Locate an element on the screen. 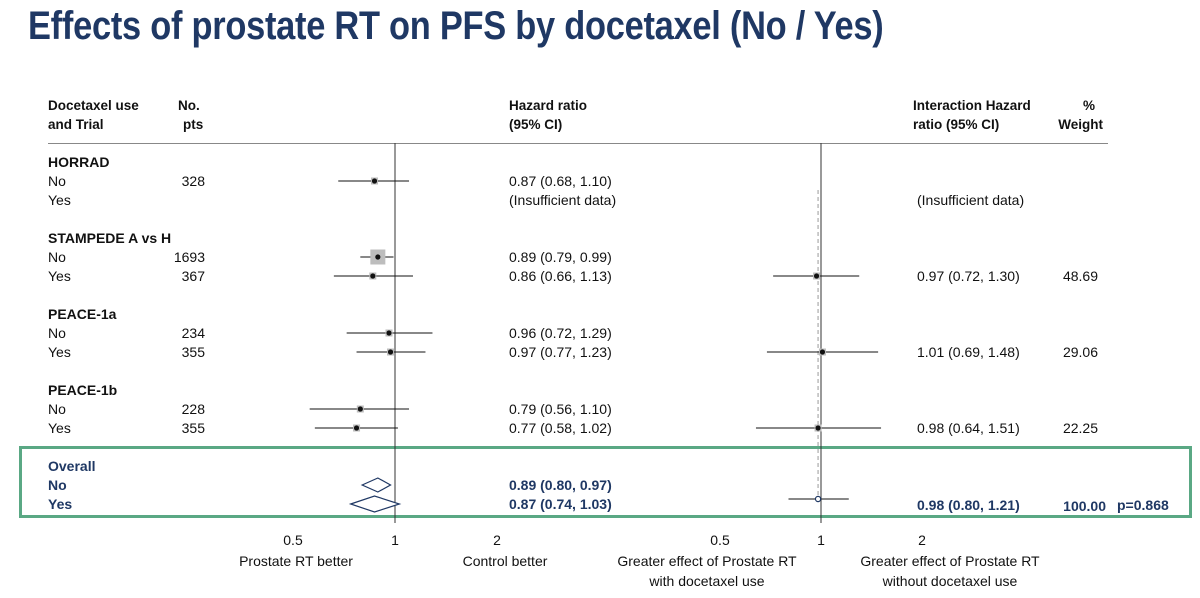 The image size is (1200, 598). overall-hr-text: 0.87 (0.74, 1.03) is located at coordinates (560, 504).